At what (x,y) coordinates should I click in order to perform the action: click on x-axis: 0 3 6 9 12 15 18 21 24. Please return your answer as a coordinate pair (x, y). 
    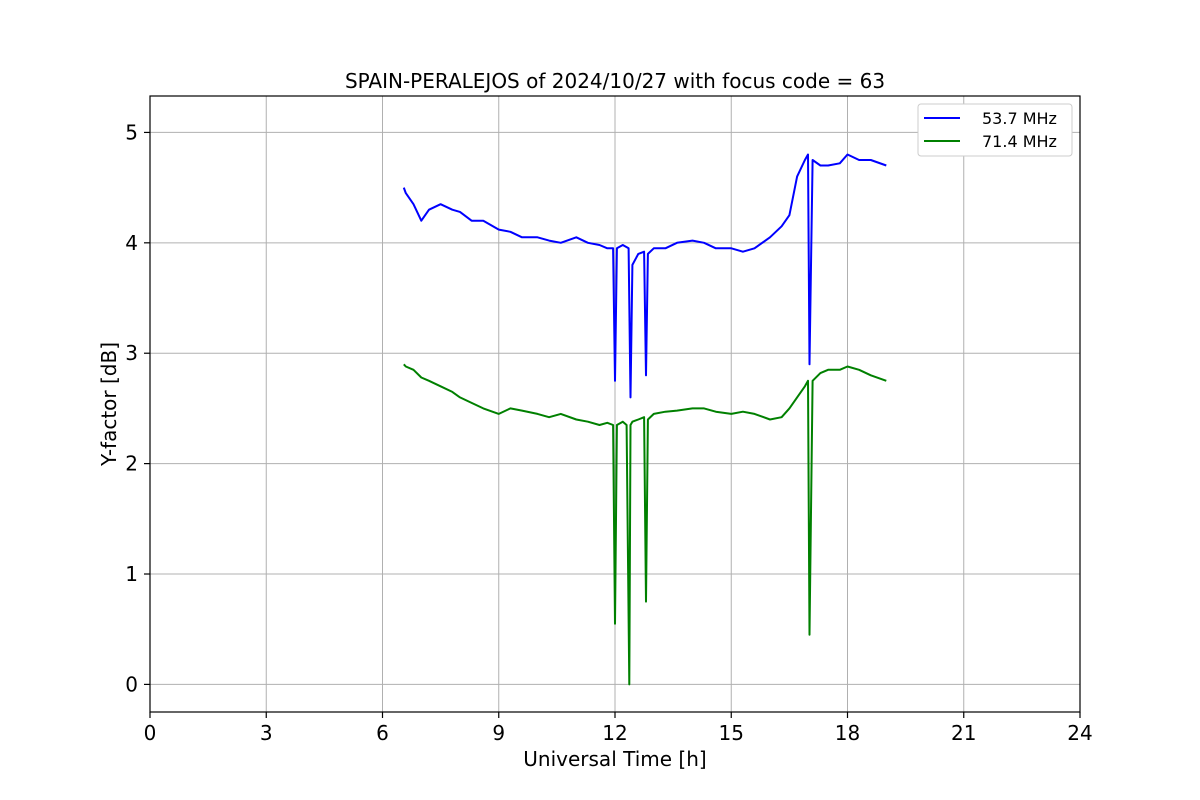
    Looking at the image, I should click on (618, 728).